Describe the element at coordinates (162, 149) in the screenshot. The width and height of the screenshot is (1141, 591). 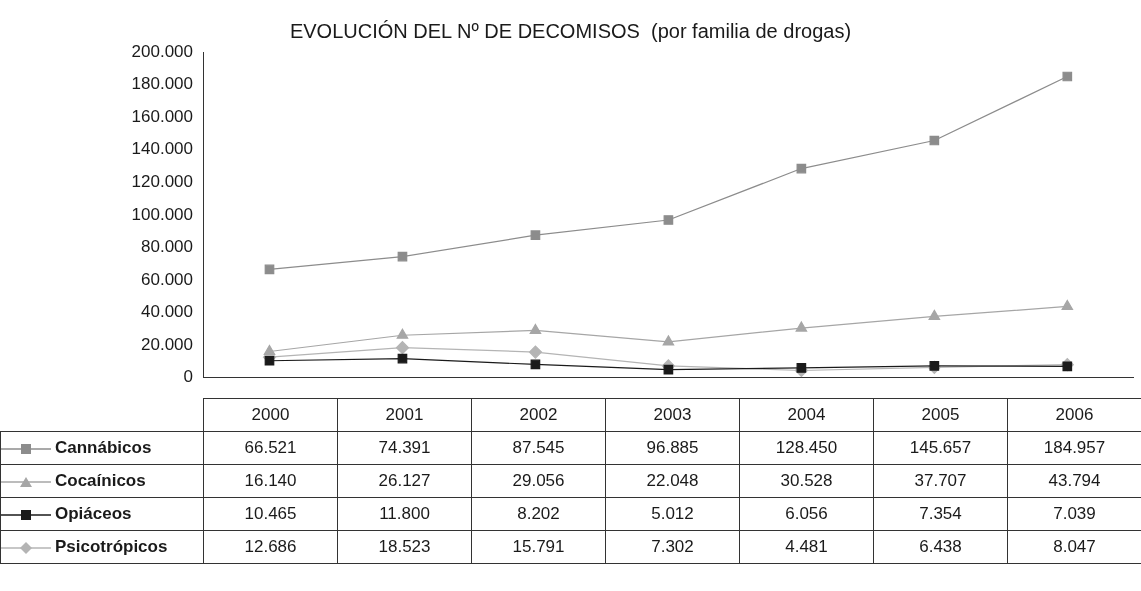
I see `y-tick-label: 140.000` at that location.